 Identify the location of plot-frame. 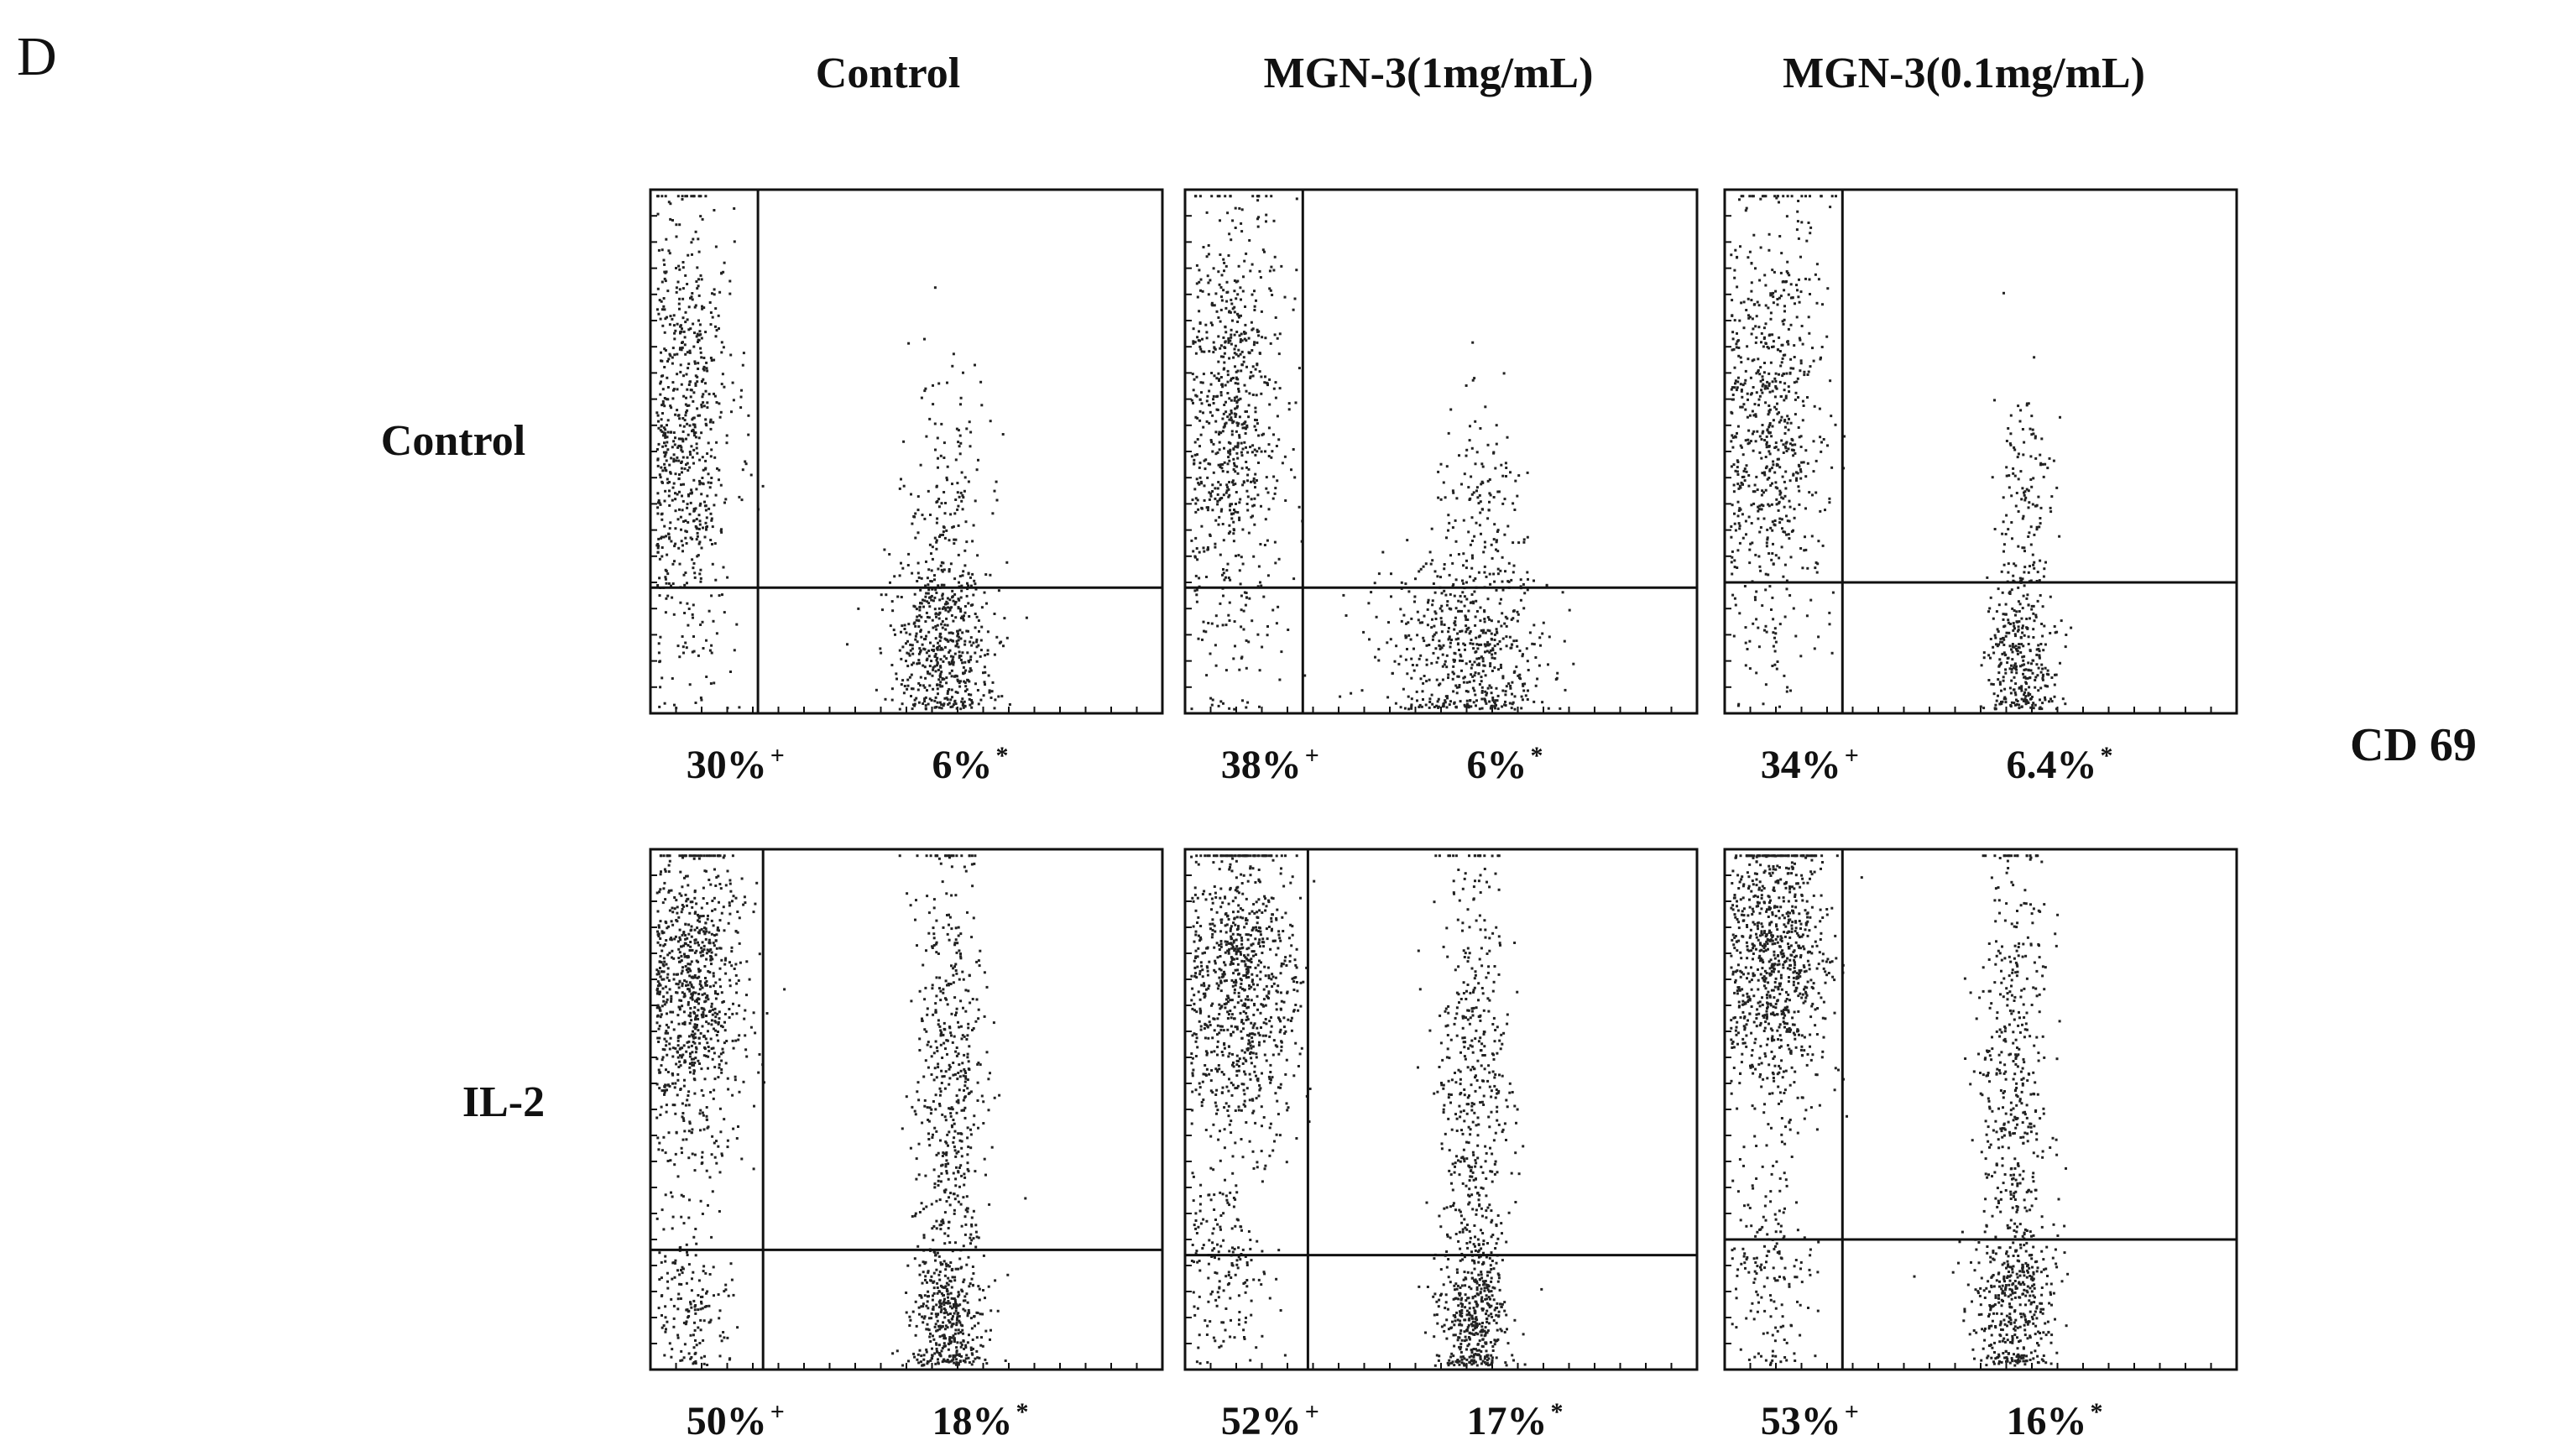
(906, 451).